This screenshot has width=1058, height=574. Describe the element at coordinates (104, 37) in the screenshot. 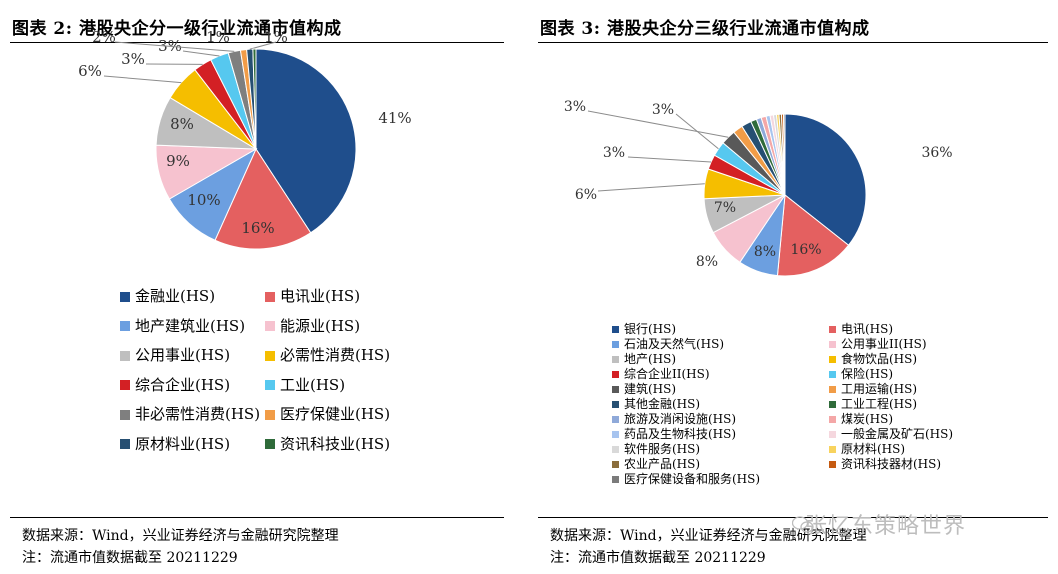

I see `data-label: 2%` at that location.